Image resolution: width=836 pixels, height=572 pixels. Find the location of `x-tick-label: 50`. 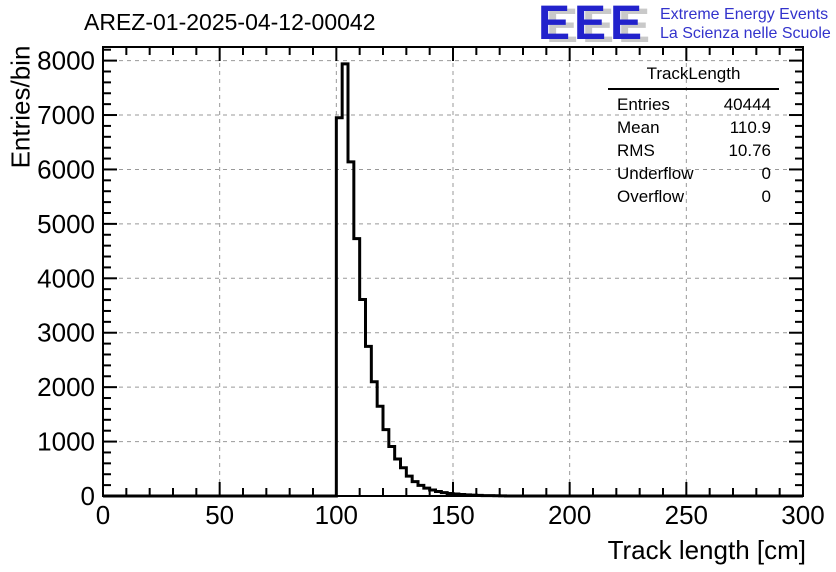

x-tick-label: 50 is located at coordinates (219, 515).